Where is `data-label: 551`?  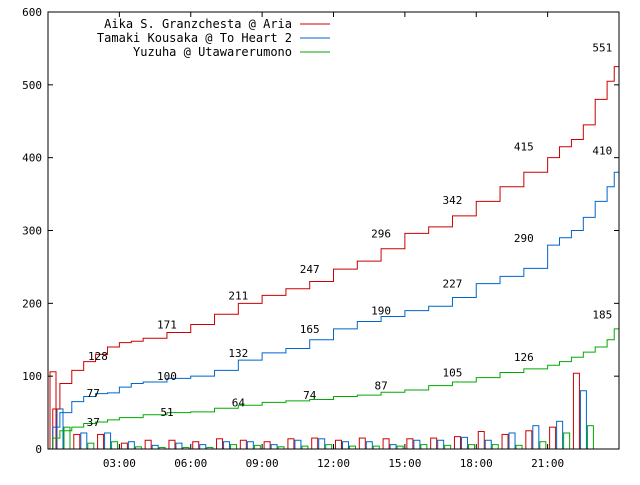
data-label: 551 is located at coordinates (602, 48).